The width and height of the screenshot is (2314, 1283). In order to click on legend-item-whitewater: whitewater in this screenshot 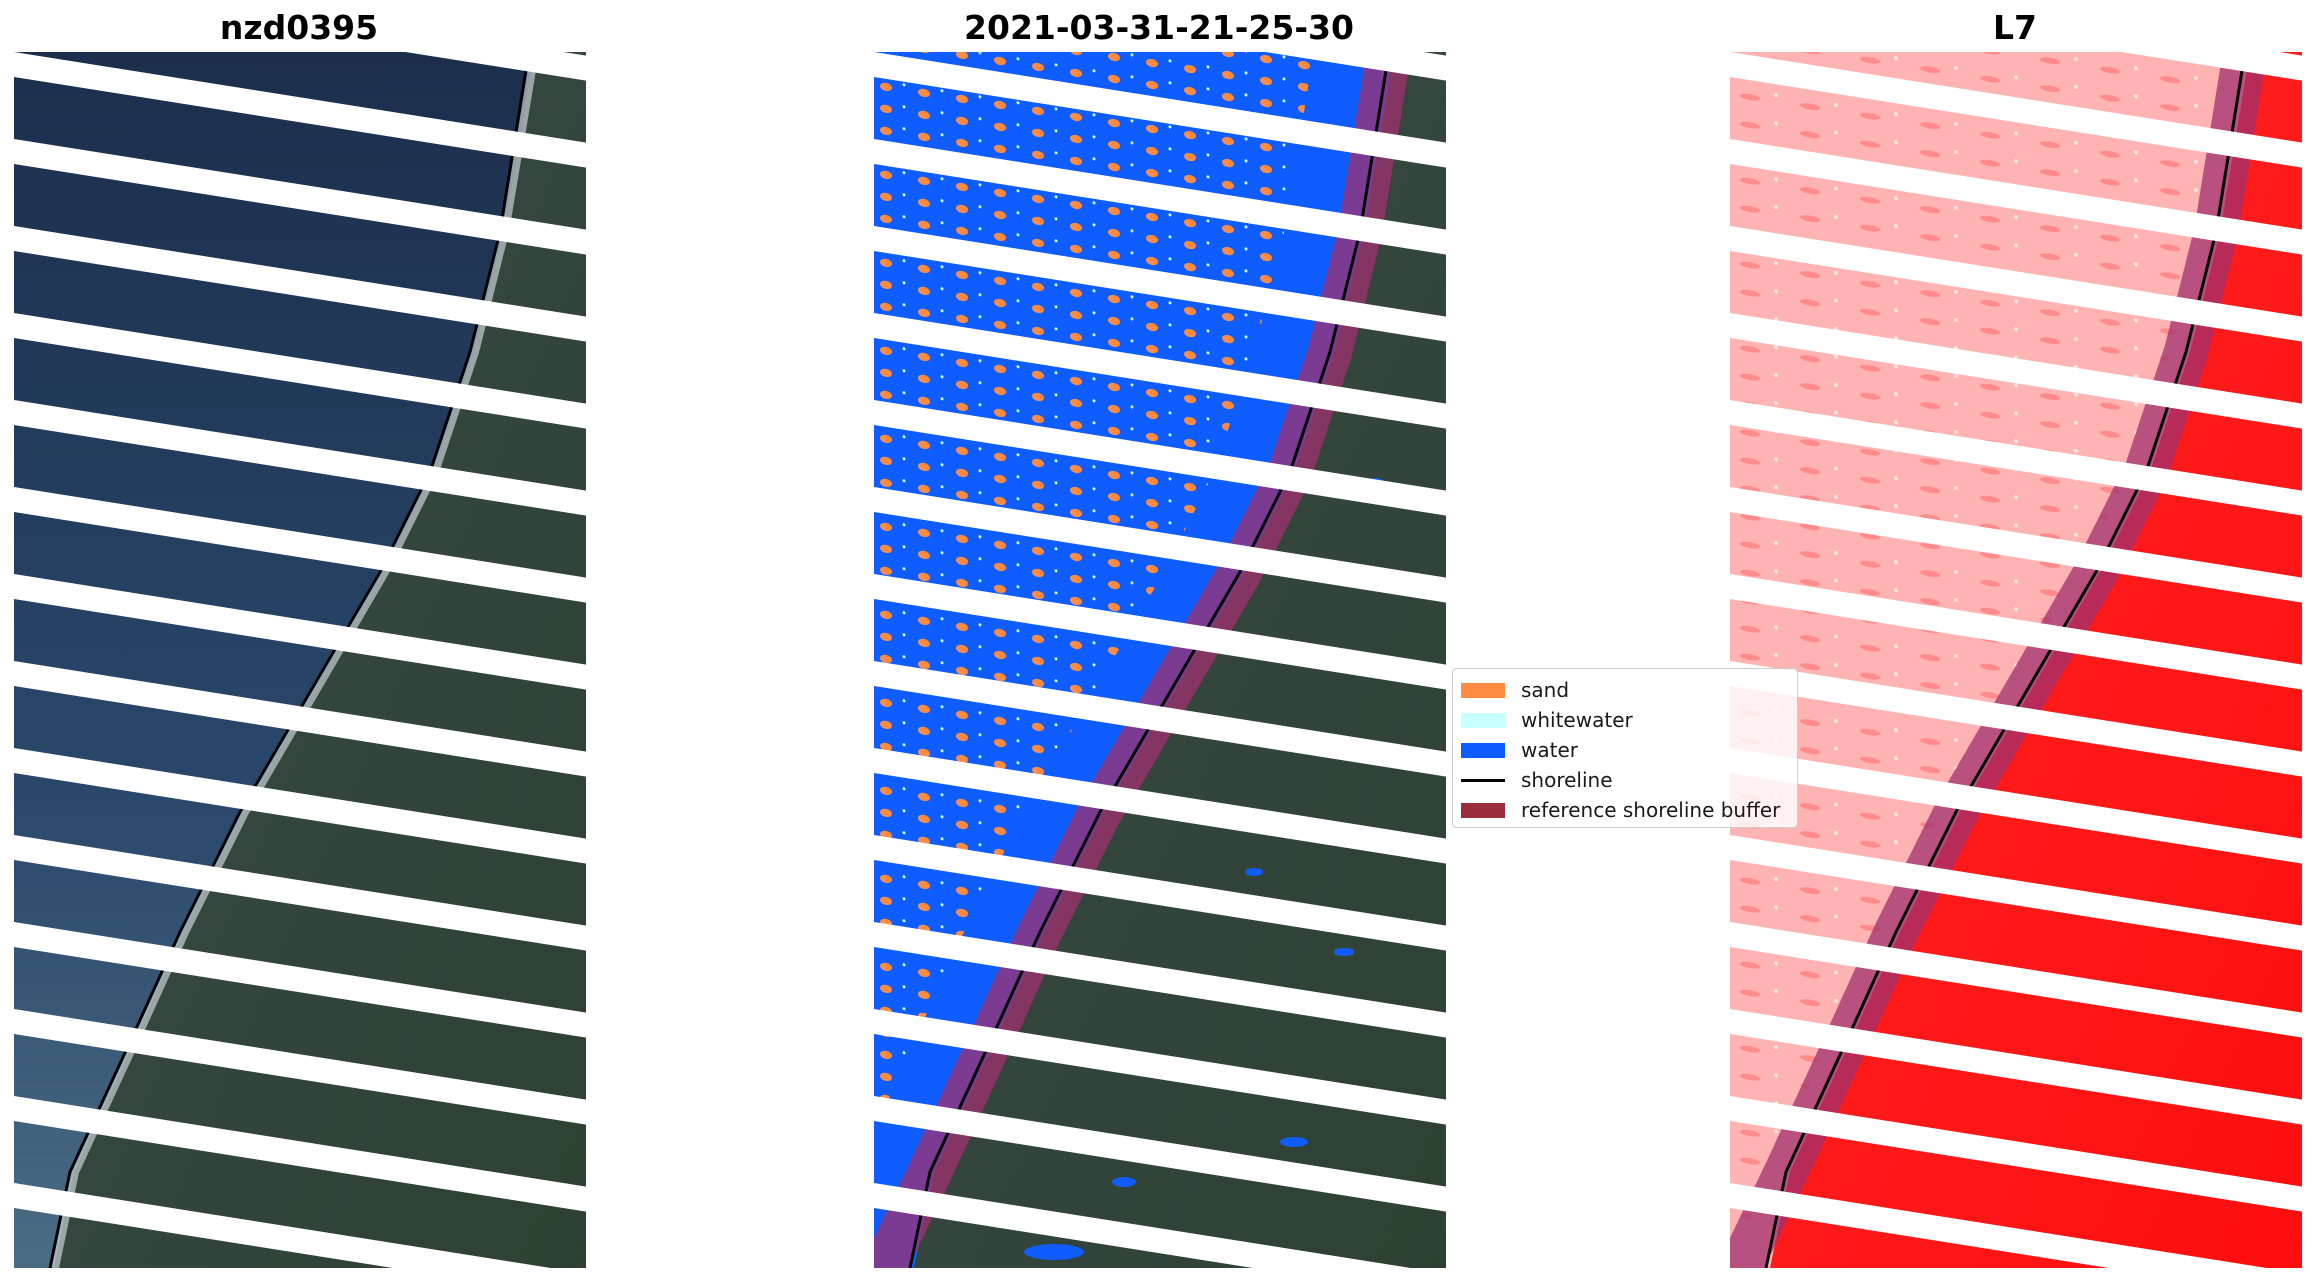, I will do `click(1547, 720)`.